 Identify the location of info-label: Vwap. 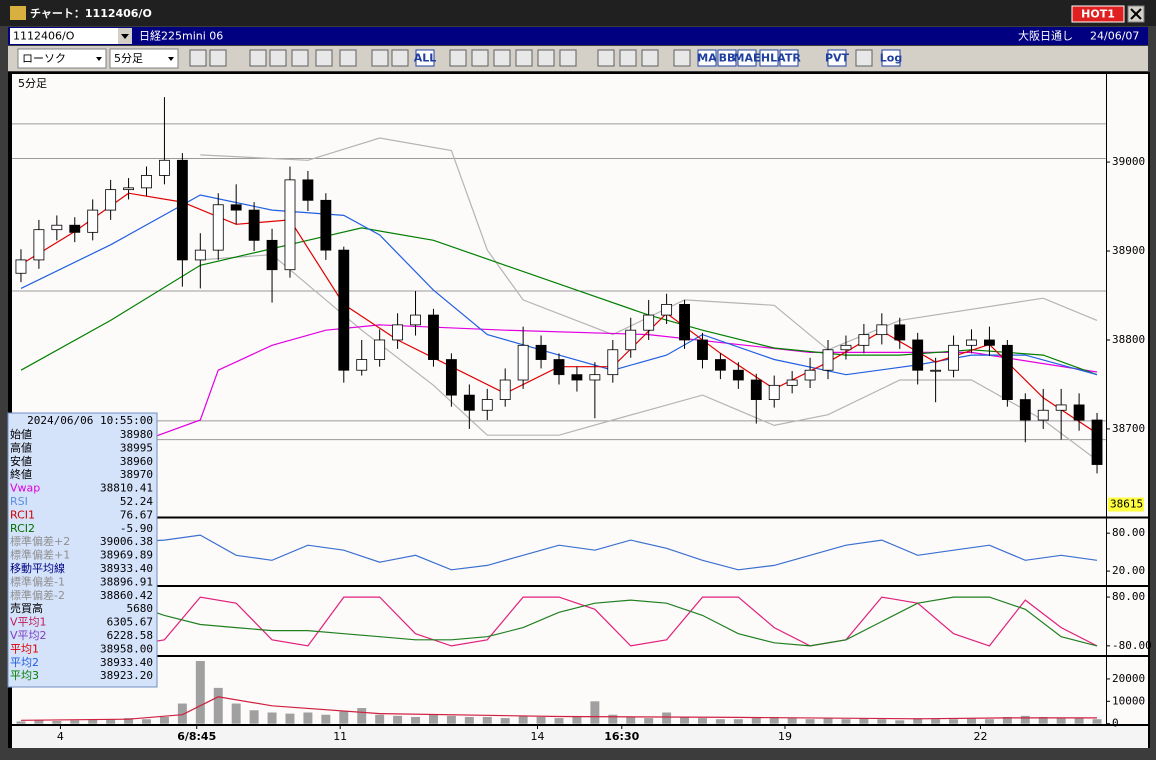
(25, 488).